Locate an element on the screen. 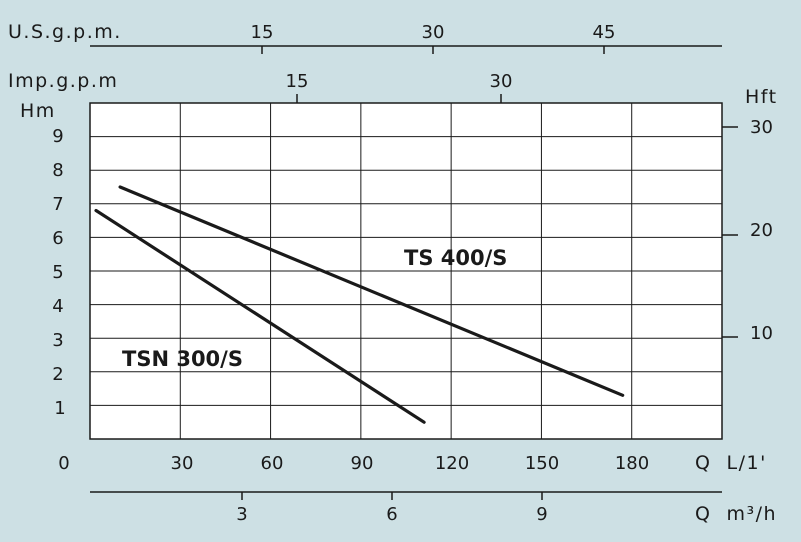 Image resolution: width=801 pixels, height=542 pixels. y-tick-3: 3 is located at coordinates (57, 340).